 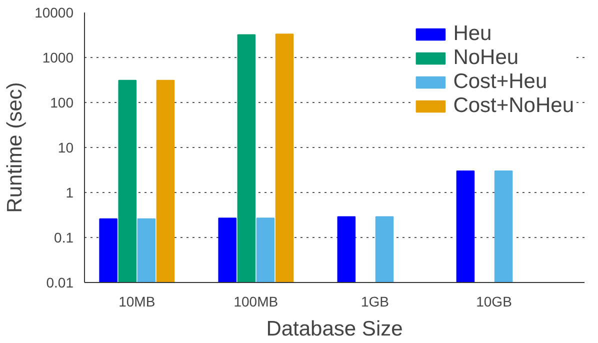 What do you see at coordinates (62, 102) in the screenshot?
I see `y-tick-label: 100` at bounding box center [62, 102].